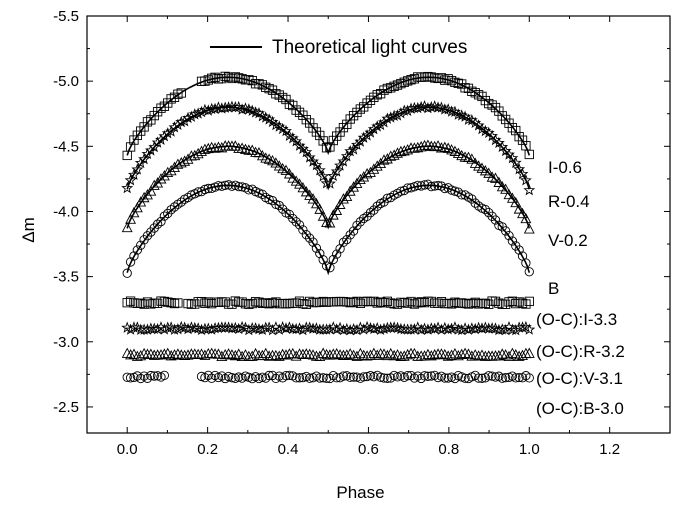  I want to click on residual-label: (O-C):V-3.1, so click(579, 378).